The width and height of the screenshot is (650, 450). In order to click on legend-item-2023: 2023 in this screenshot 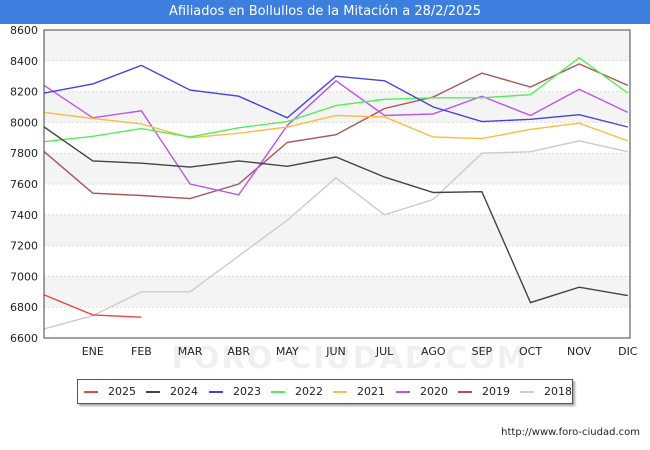, I will do `click(235, 391)`.